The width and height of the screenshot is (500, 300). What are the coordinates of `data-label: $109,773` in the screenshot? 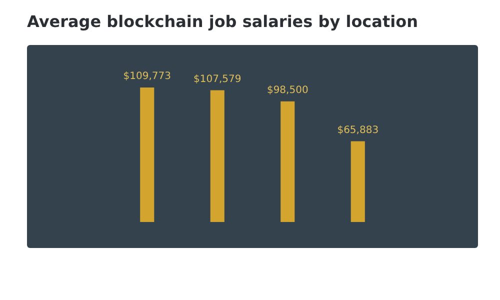 It's located at (147, 76).